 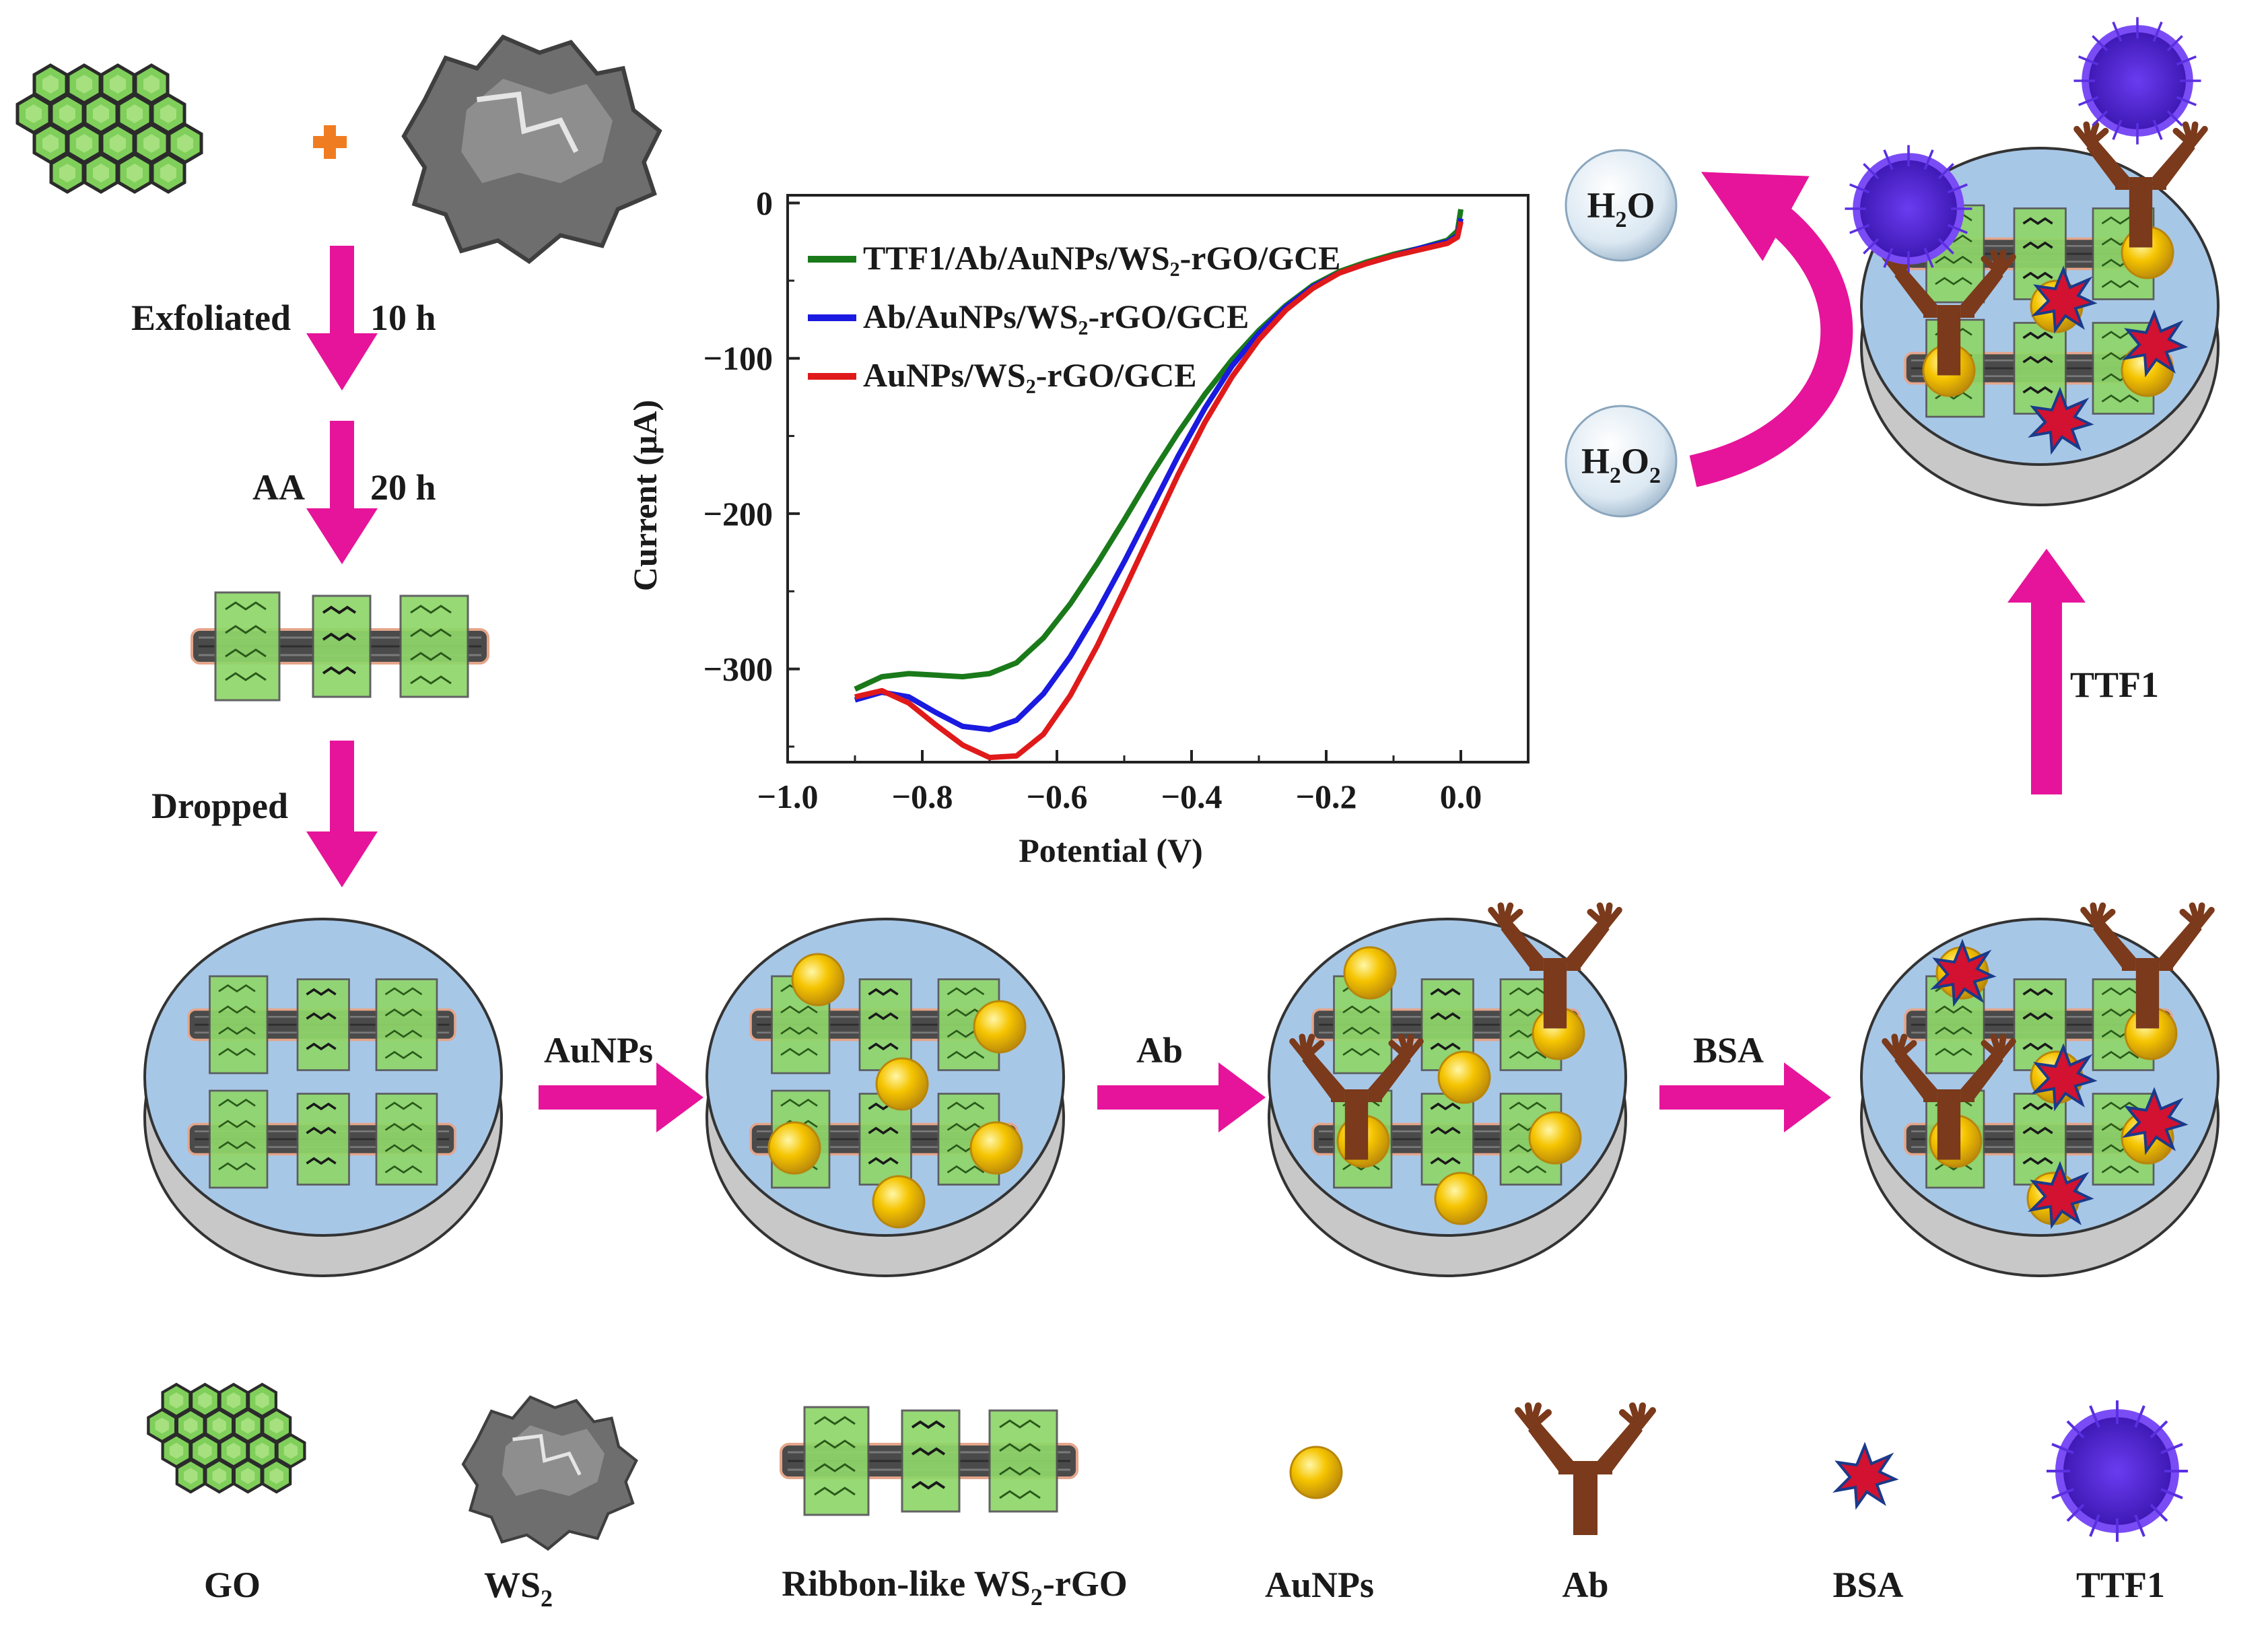 What do you see at coordinates (330, 142) in the screenshot?
I see `plus-sign` at bounding box center [330, 142].